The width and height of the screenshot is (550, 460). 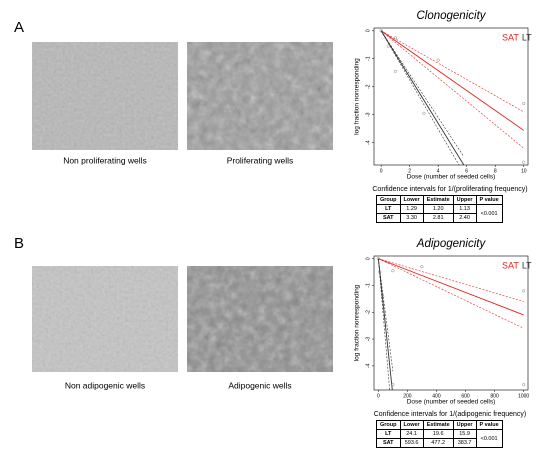 I want to click on table-cell: Upper, so click(x=464, y=200).